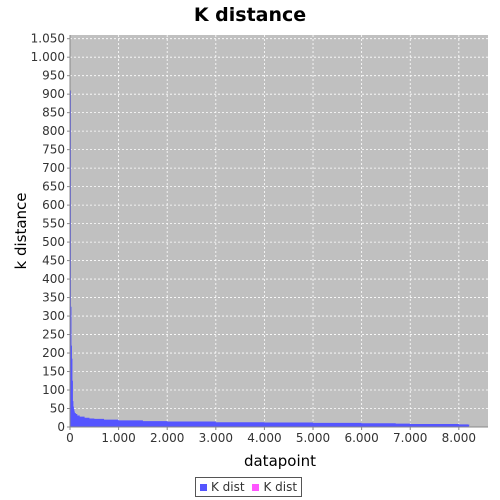 This screenshot has width=500, height=500. What do you see at coordinates (53, 94) in the screenshot?
I see `y-tick-label: 900` at bounding box center [53, 94].